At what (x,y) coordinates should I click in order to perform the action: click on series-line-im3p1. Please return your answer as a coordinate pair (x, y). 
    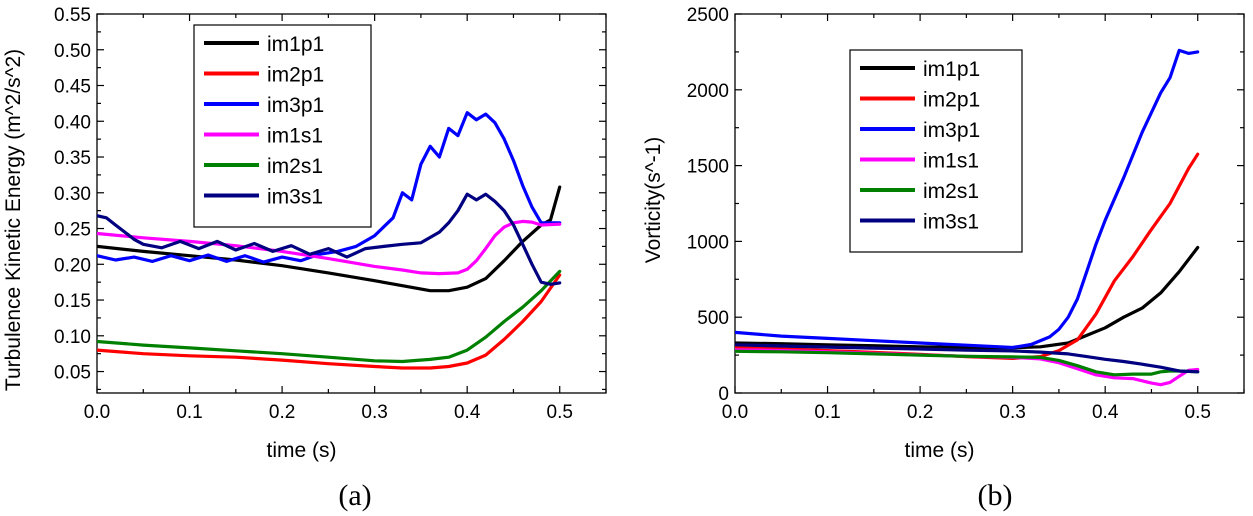
    Looking at the image, I should click on (329, 187).